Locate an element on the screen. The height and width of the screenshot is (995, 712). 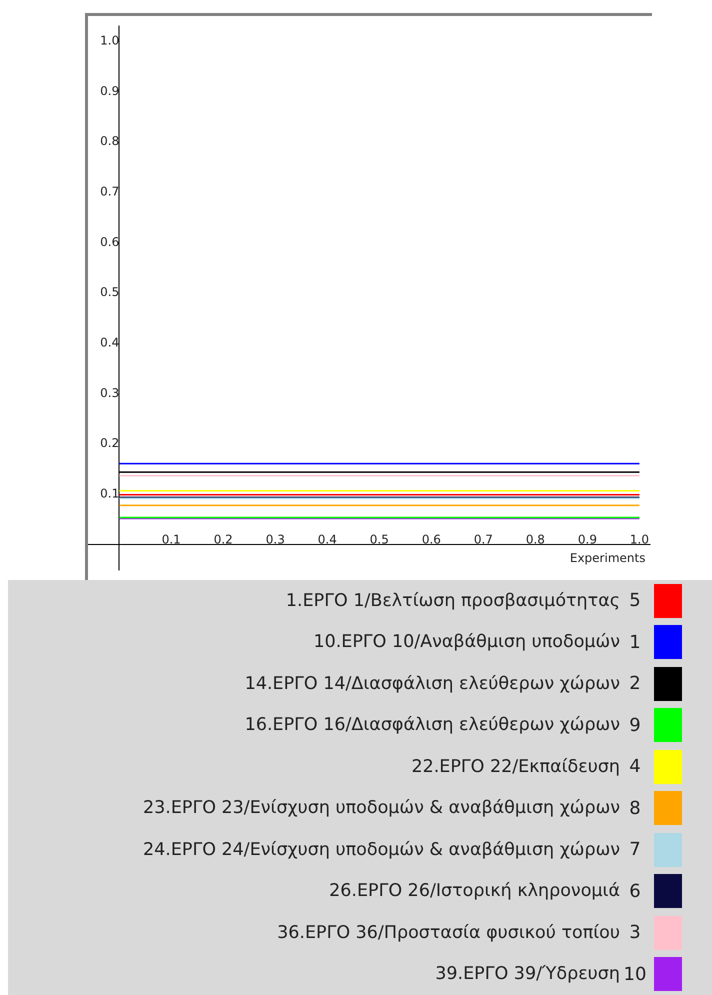
x-tick-label: 0.7 is located at coordinates (483, 539).